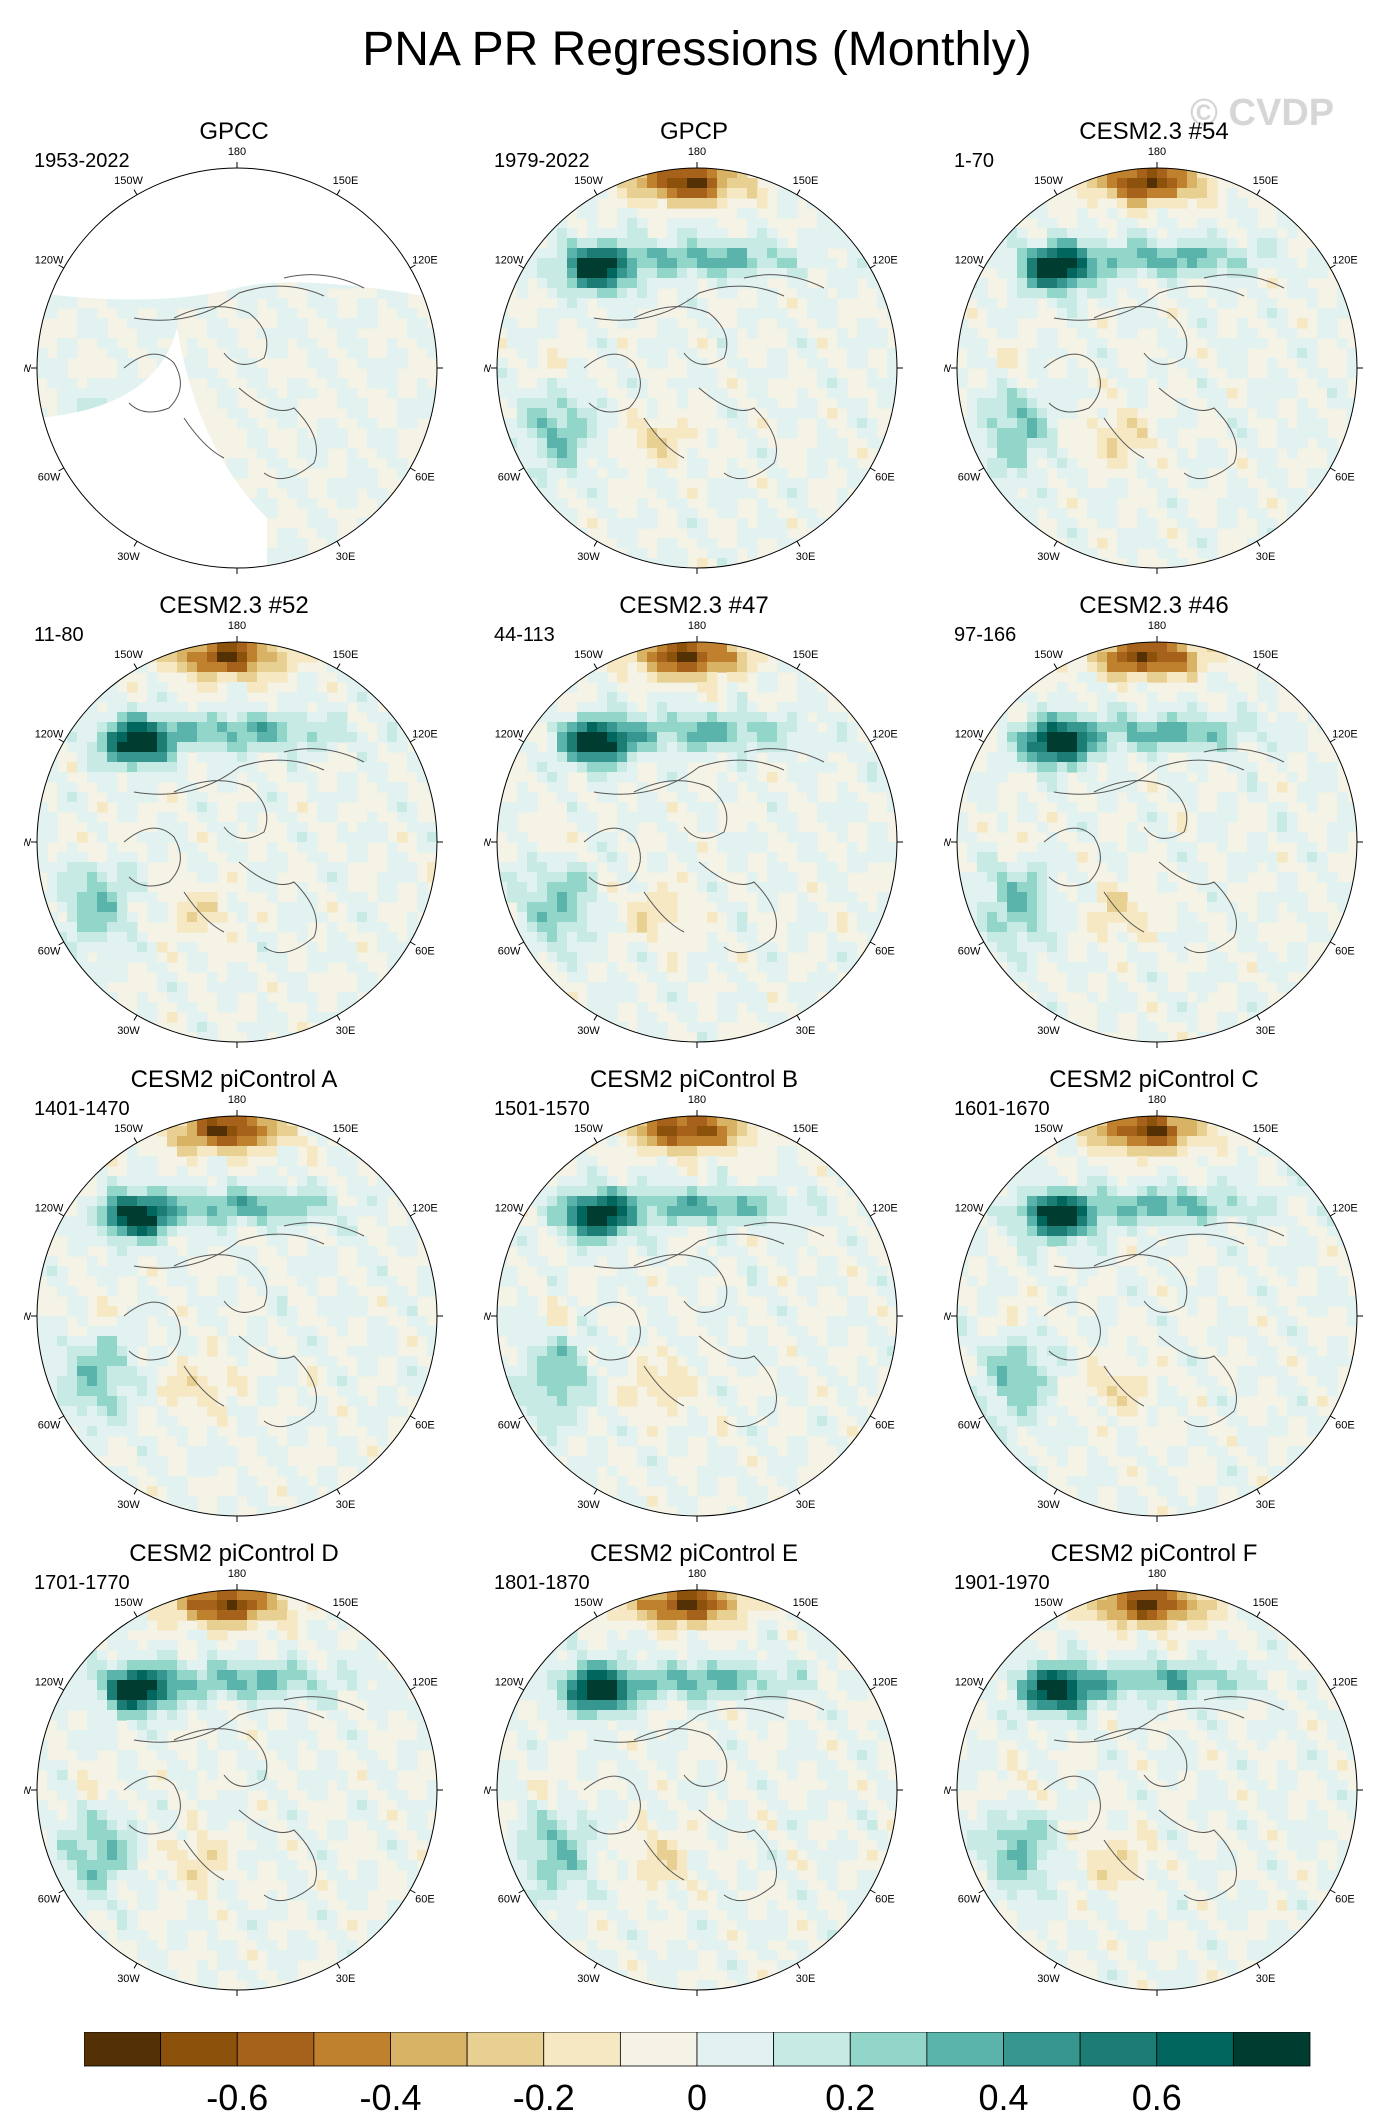 Image resolution: width=1394 pixels, height=2126 pixels. I want to click on panel-period: 97-166, so click(985, 635).